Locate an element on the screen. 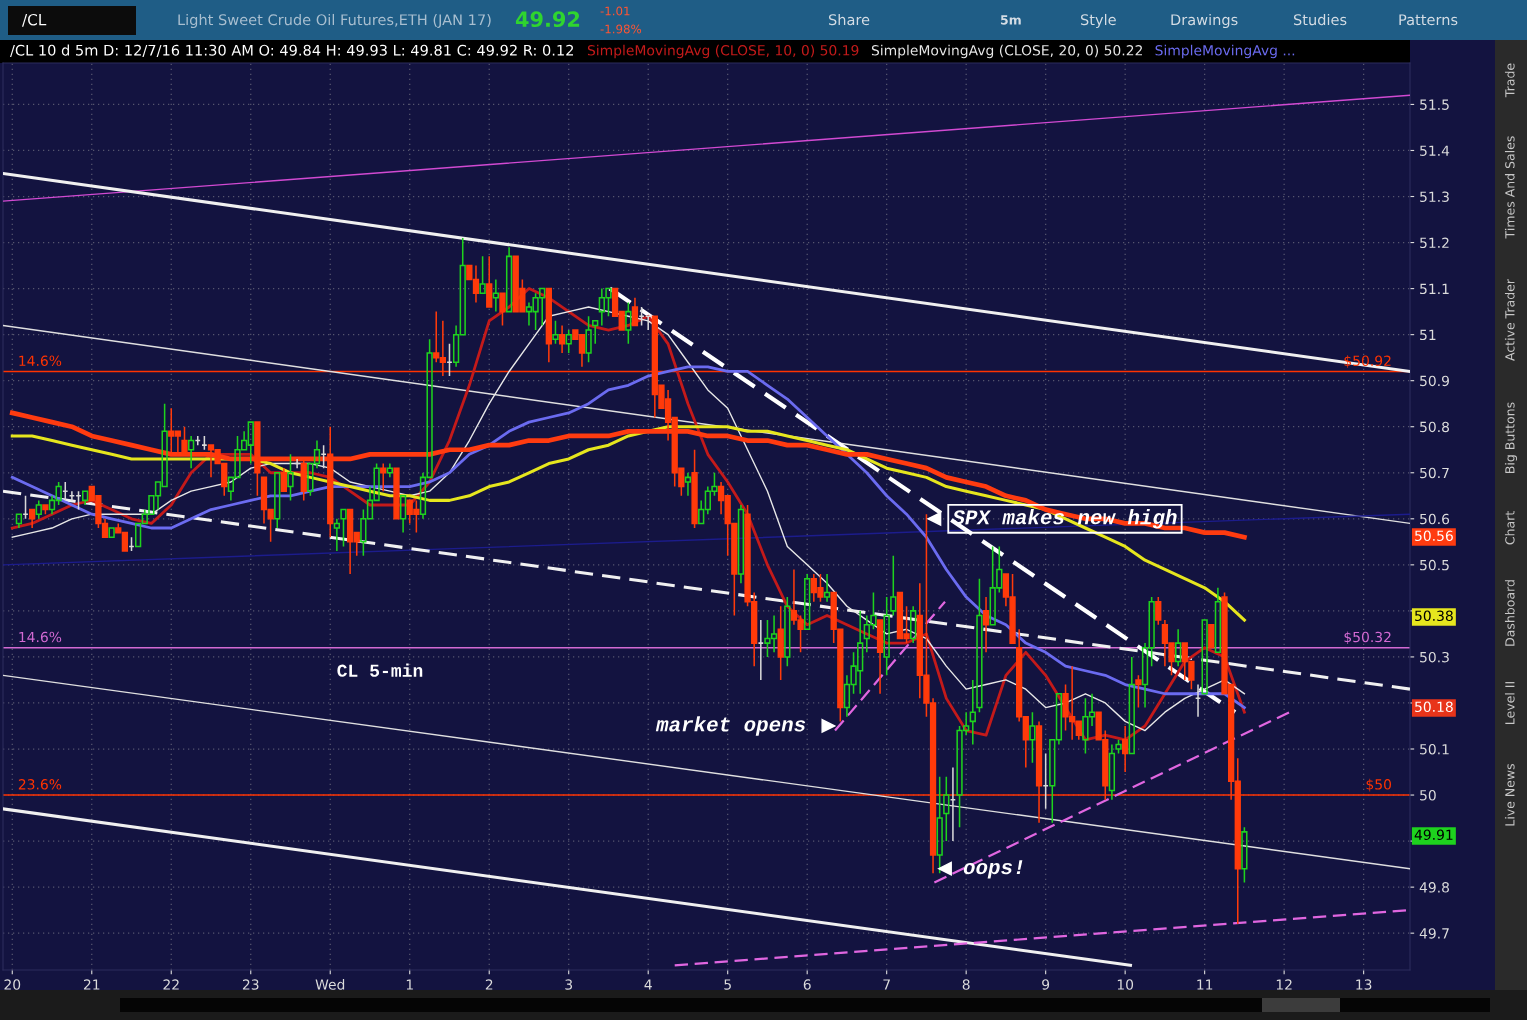 The width and height of the screenshot is (1527, 1020). x-tick-label: 20 is located at coordinates (12, 984).